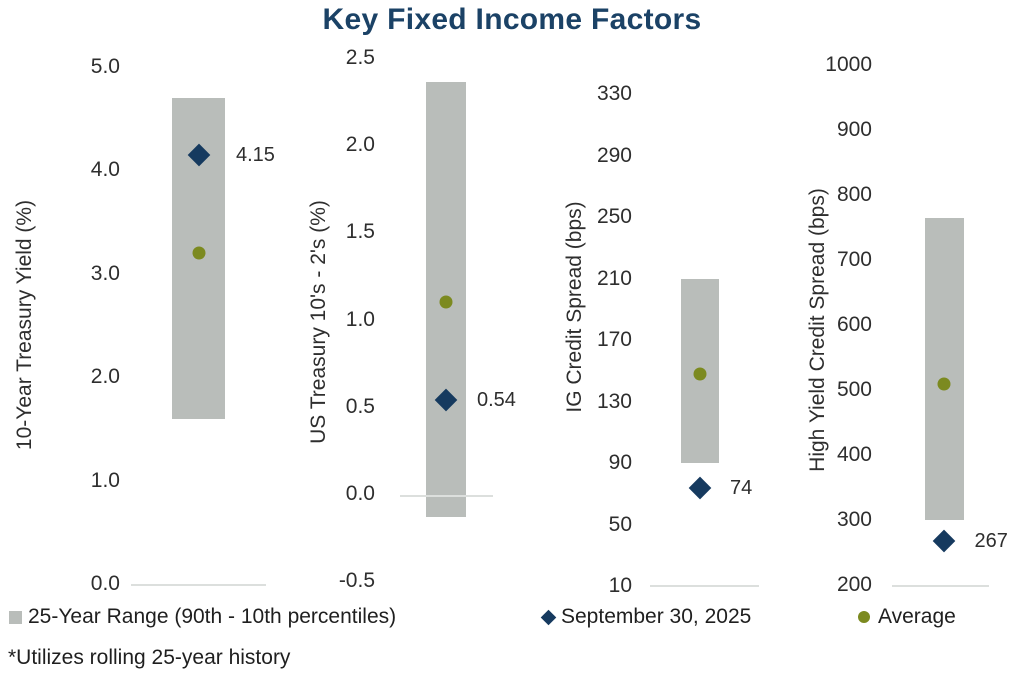 This screenshot has width=1024, height=680. Describe the element at coordinates (105, 273) in the screenshot. I see `y-tick-label: 3.0` at that location.